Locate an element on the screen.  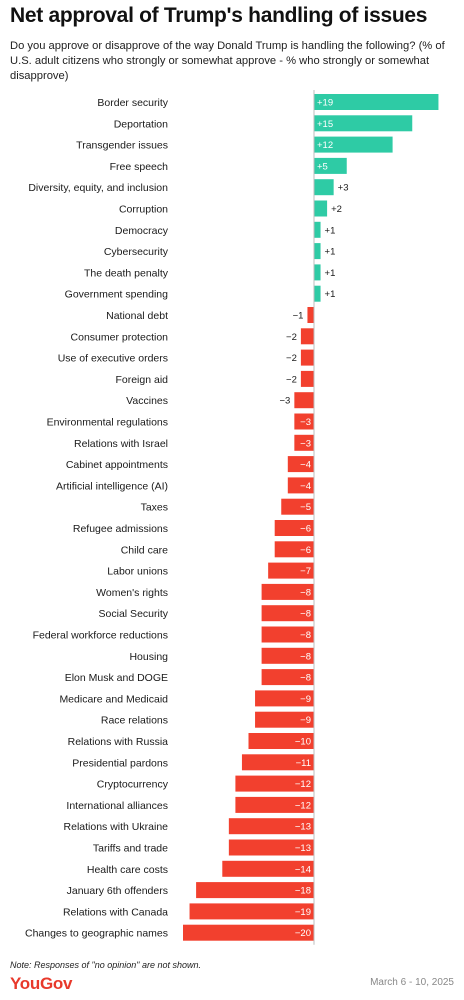
value-label: −5 is located at coordinates (305, 507).